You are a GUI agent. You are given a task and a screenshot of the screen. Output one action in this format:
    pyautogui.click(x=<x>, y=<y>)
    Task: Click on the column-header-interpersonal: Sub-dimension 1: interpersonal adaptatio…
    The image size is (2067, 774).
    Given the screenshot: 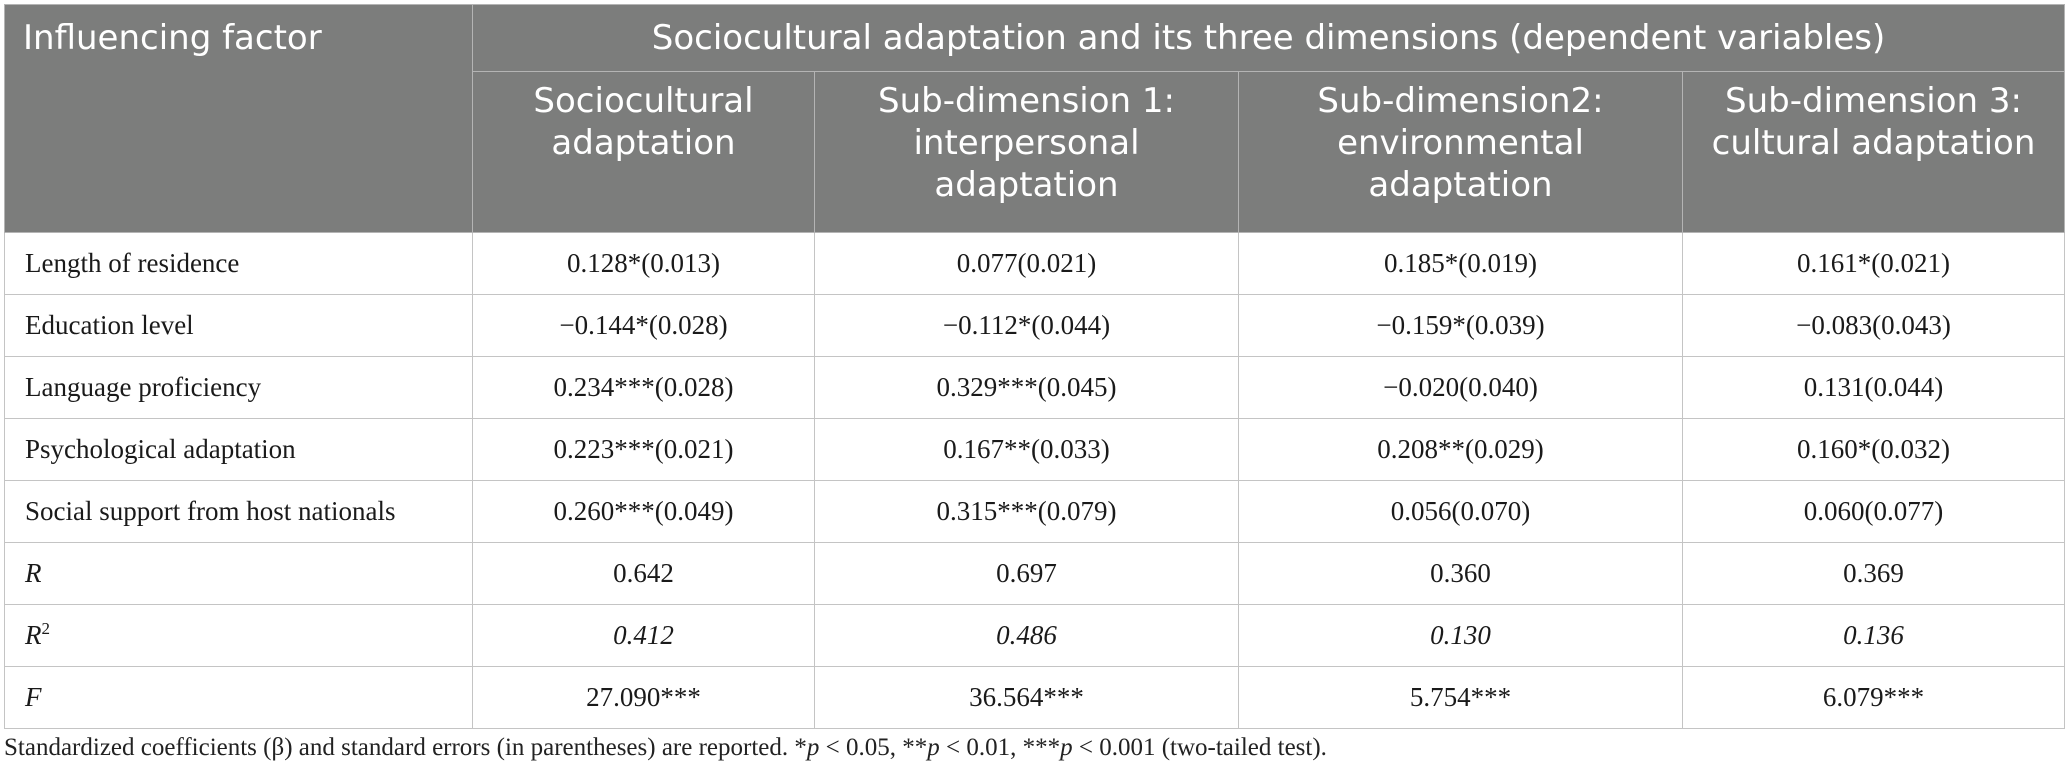 What is the action you would take?
    pyautogui.click(x=1026, y=152)
    